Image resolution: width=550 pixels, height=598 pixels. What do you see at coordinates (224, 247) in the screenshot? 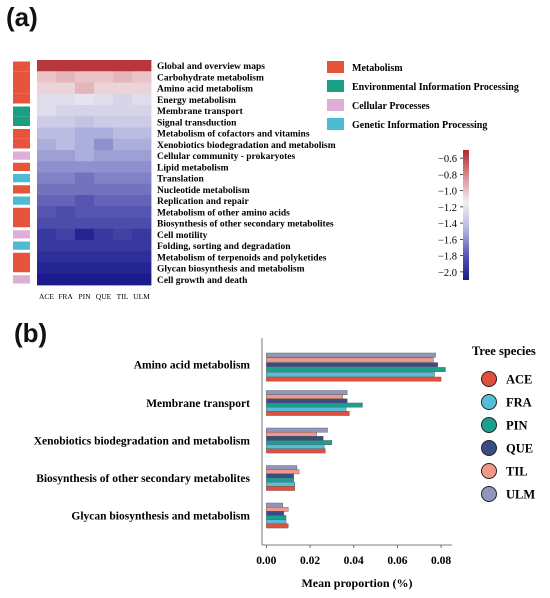
I see `heatmap-row-label: Folding, sorting and degradation` at bounding box center [224, 247].